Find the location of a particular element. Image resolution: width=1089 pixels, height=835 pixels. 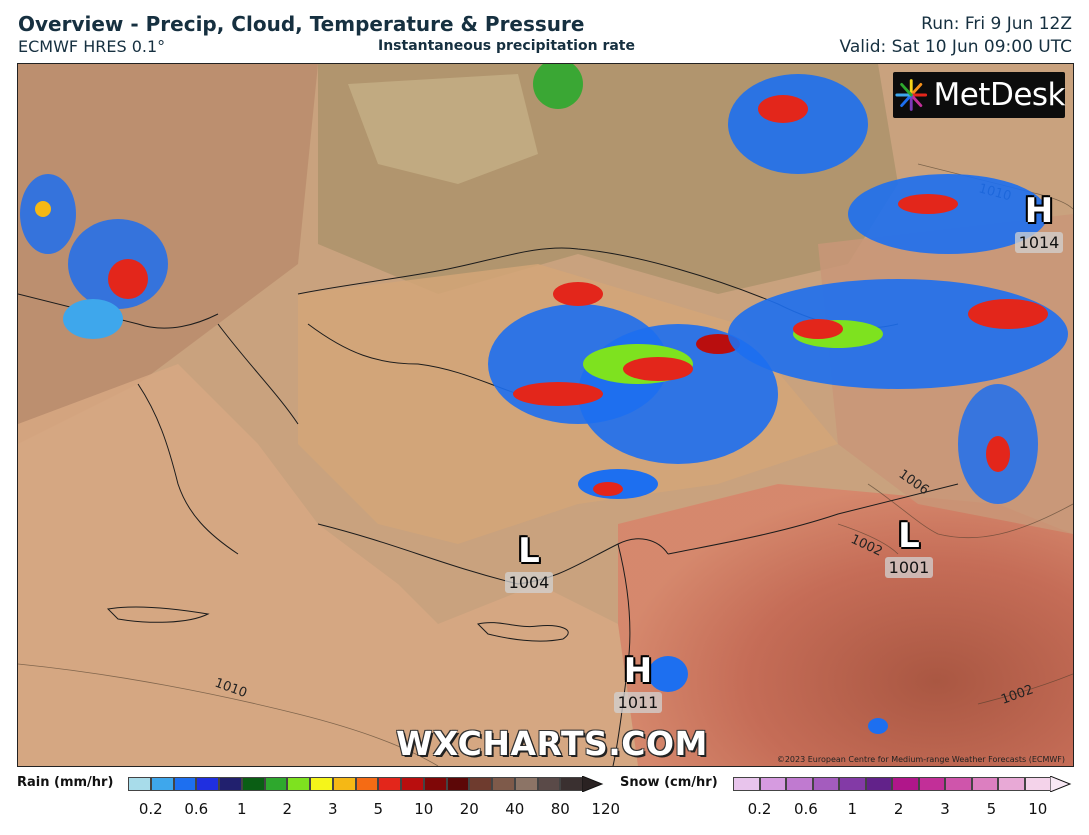

run-time: Run: Fri 9 Jun 12Z is located at coordinates (996, 24).